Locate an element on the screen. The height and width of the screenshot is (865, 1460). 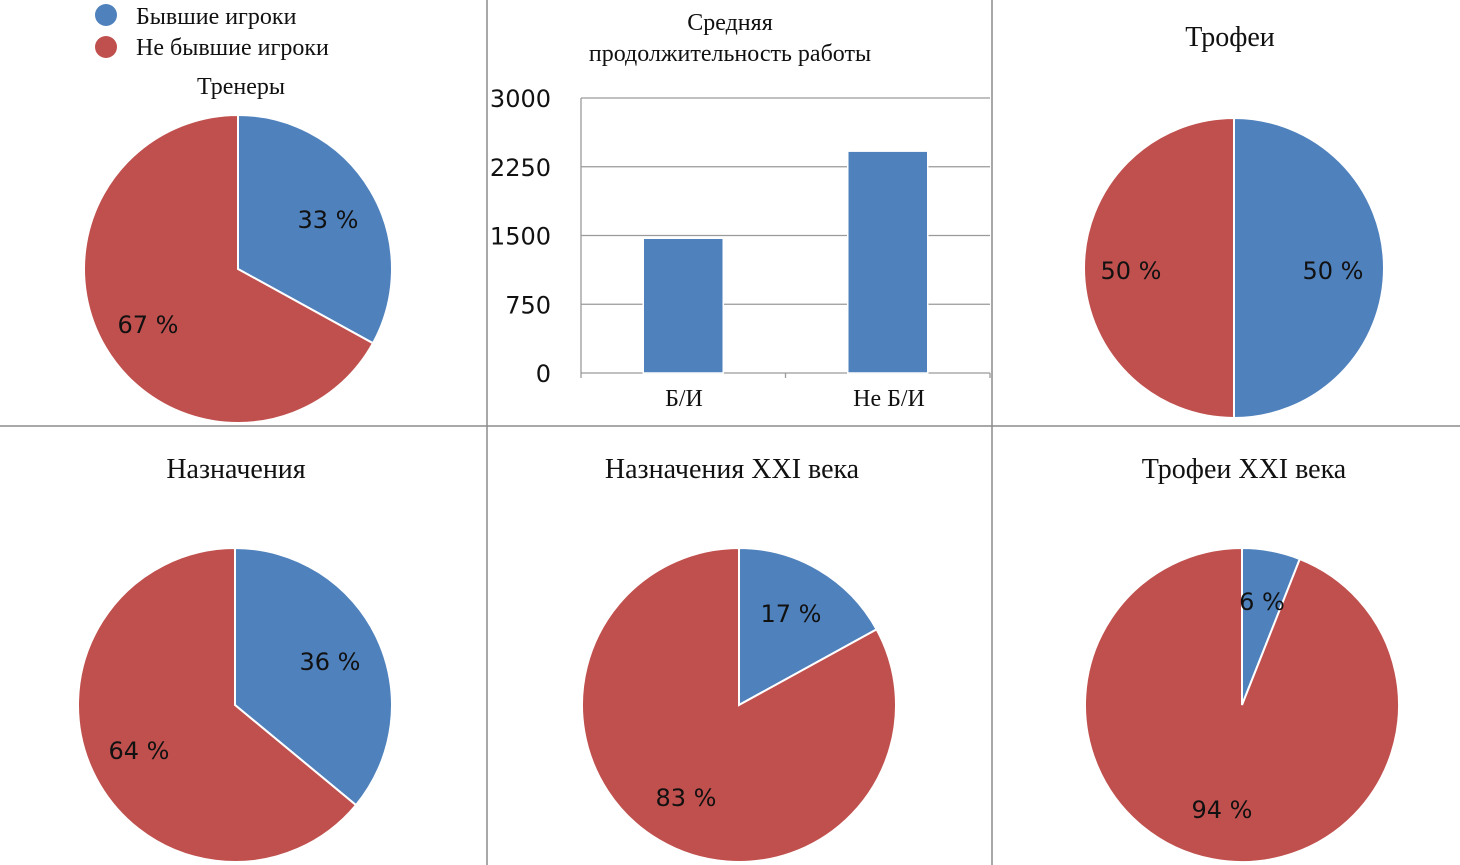
pie-slices-appointments-21st is located at coordinates (739, 704).